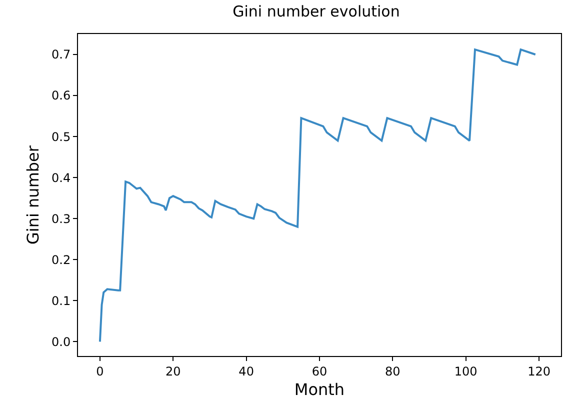  What do you see at coordinates (100, 371) in the screenshot?
I see `x-tick-label: 0` at bounding box center [100, 371].